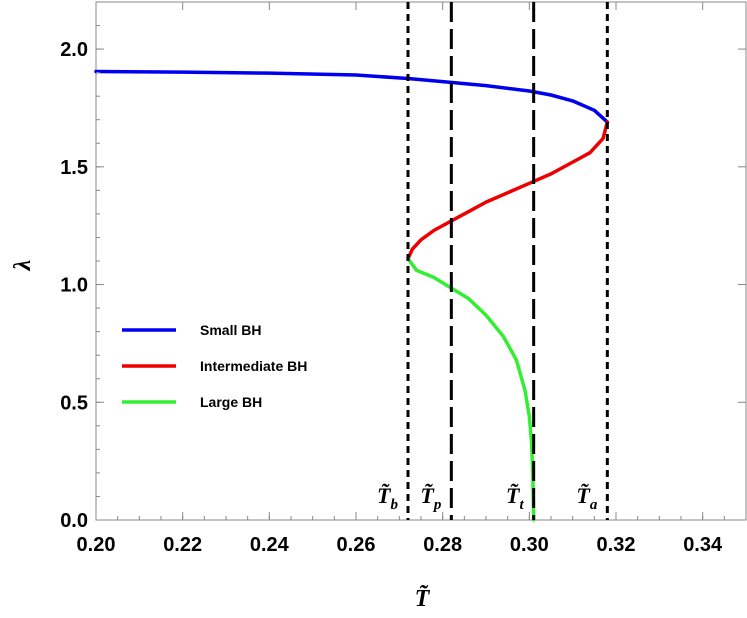 The height and width of the screenshot is (618, 747). What do you see at coordinates (586, 498) in the screenshot?
I see `vertical-line-label-a: T̃a` at bounding box center [586, 498].